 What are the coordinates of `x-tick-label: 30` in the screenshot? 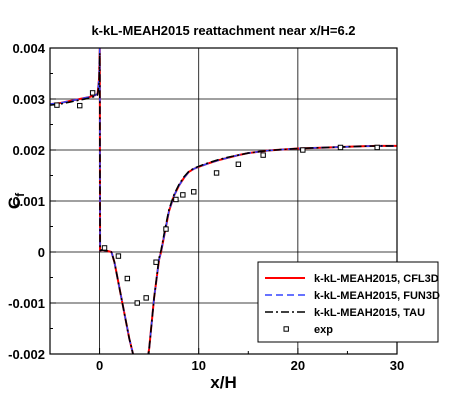 It's located at (397, 365).